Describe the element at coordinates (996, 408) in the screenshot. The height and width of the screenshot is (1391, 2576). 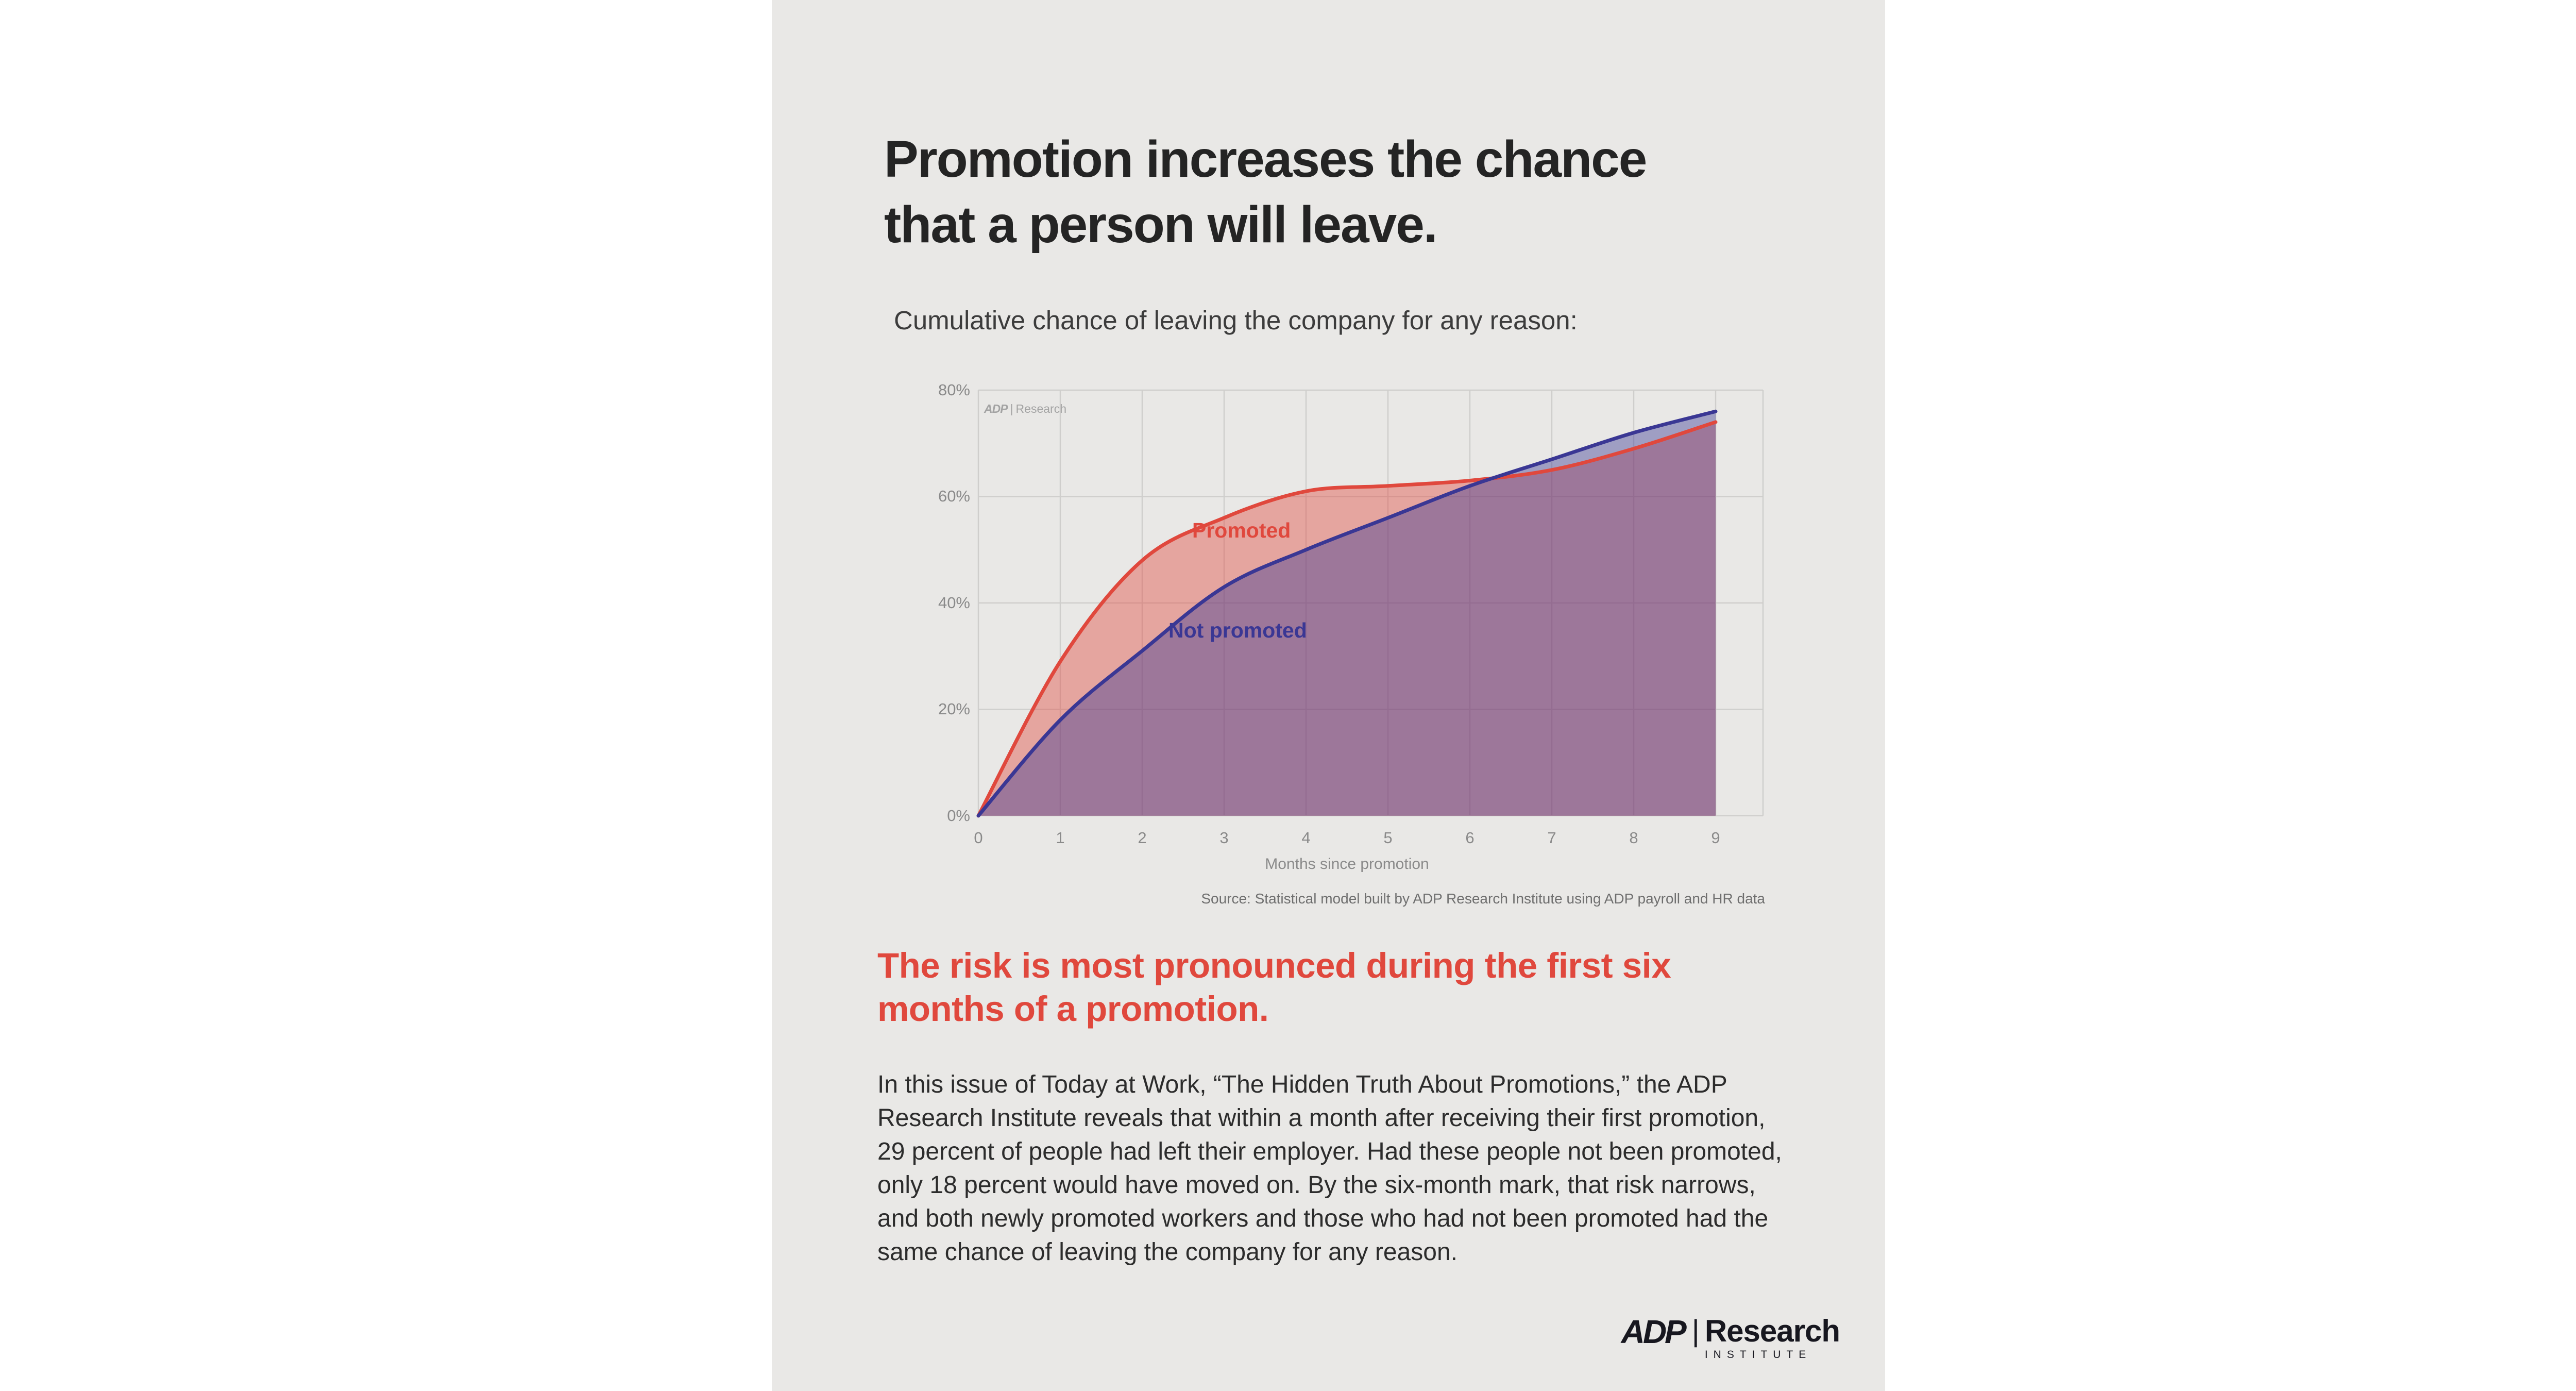
I see `adp-logo-small: ADP` at that location.